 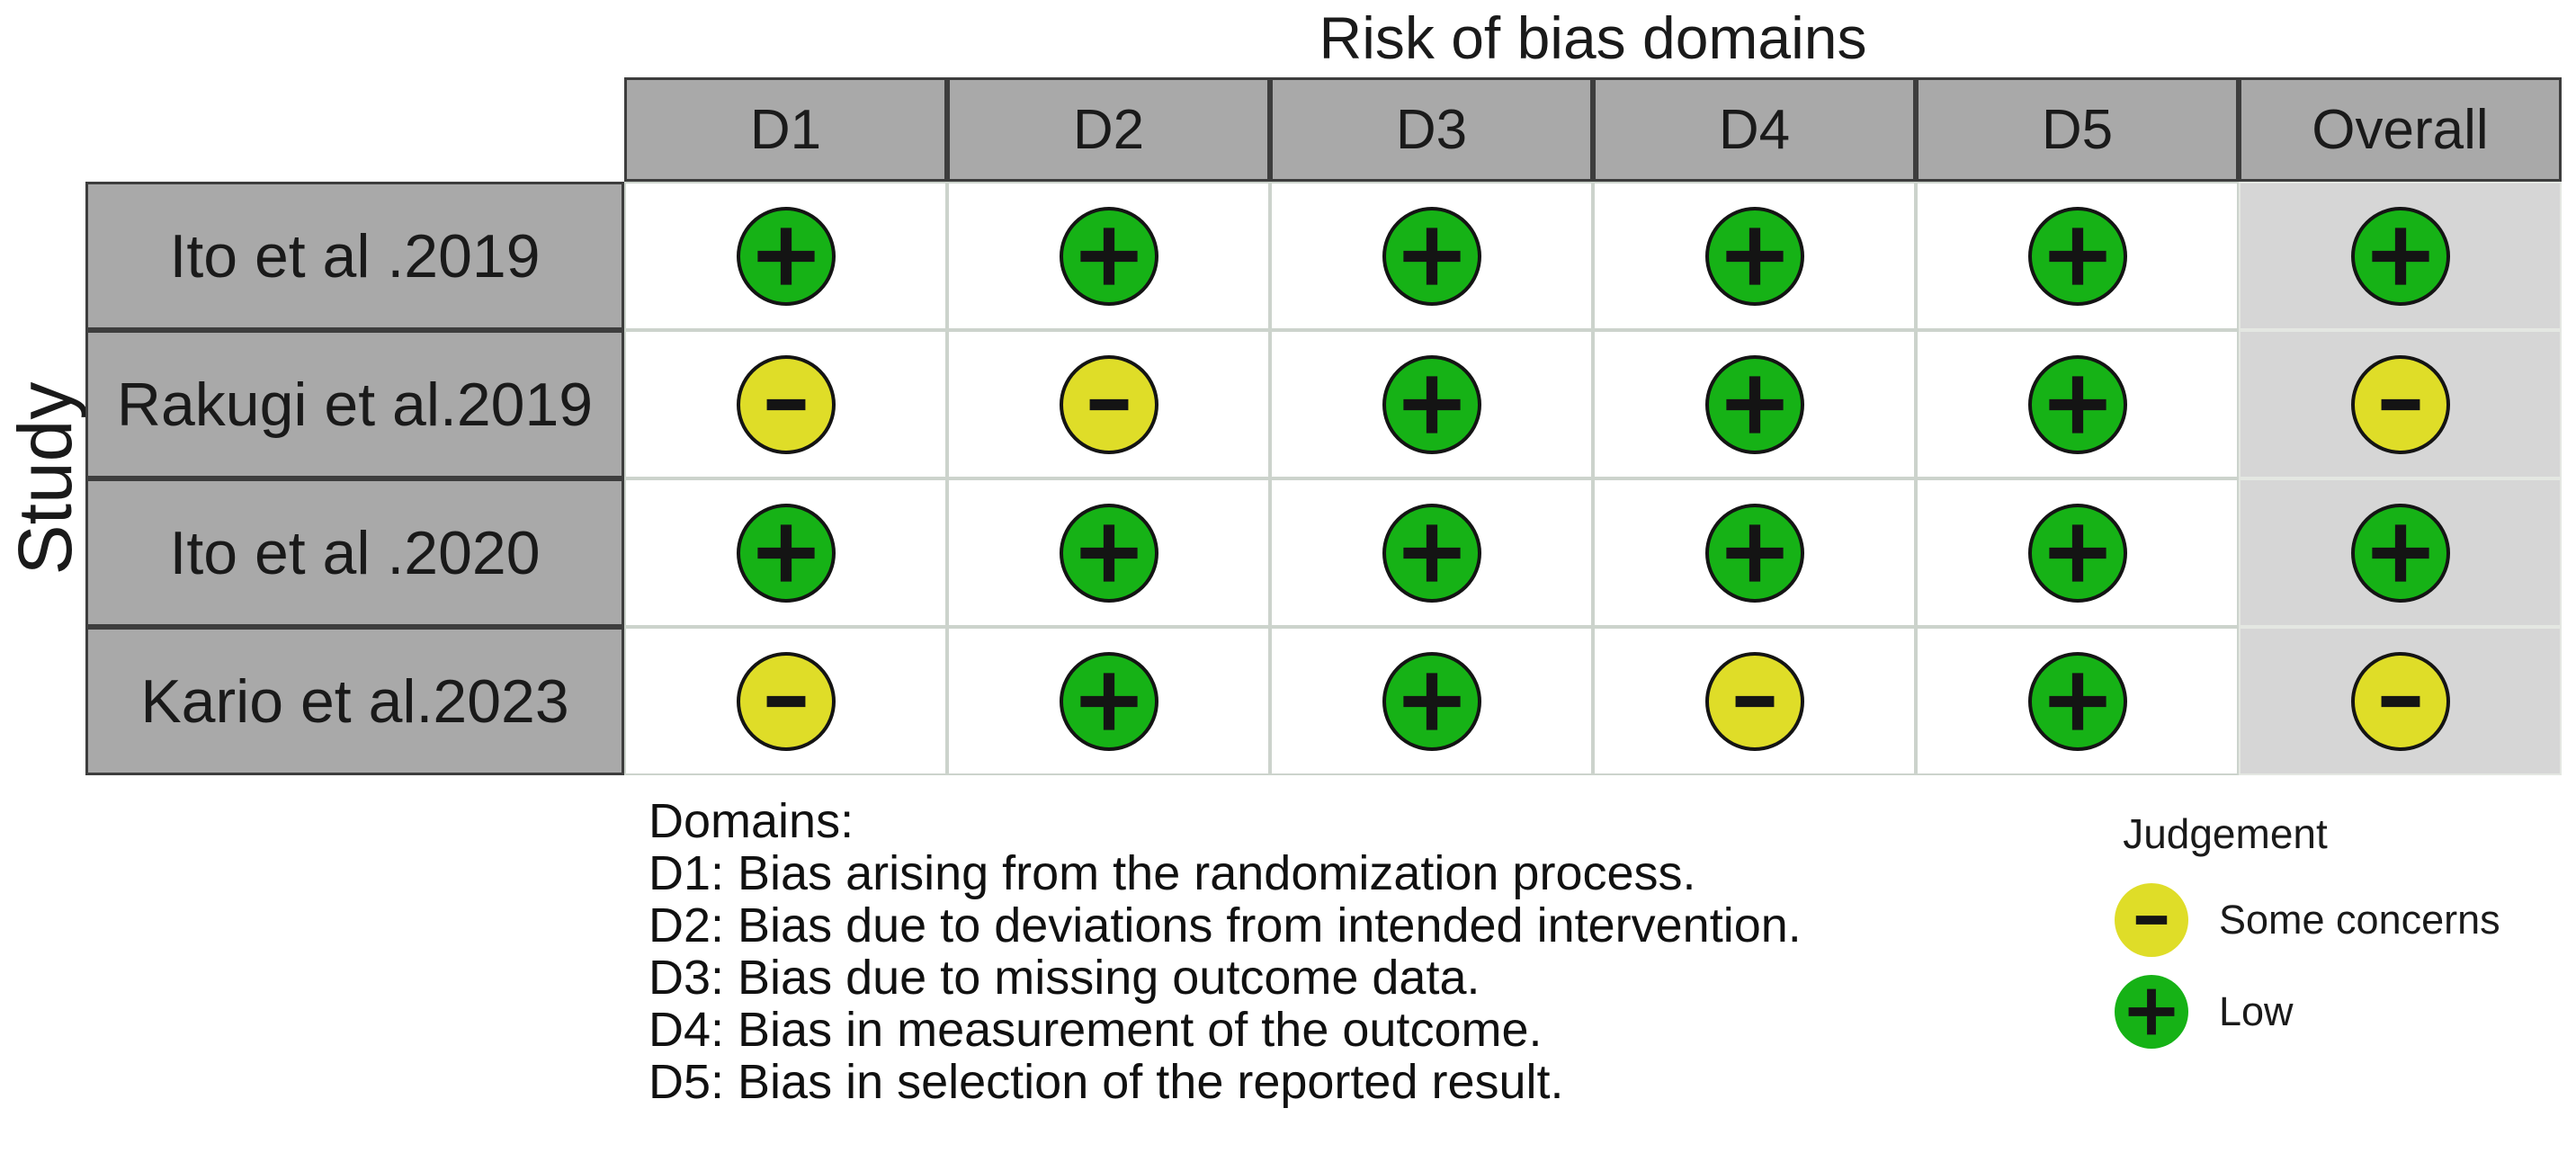 What do you see at coordinates (1108, 129) in the screenshot?
I see `column-header-d2: D2` at bounding box center [1108, 129].